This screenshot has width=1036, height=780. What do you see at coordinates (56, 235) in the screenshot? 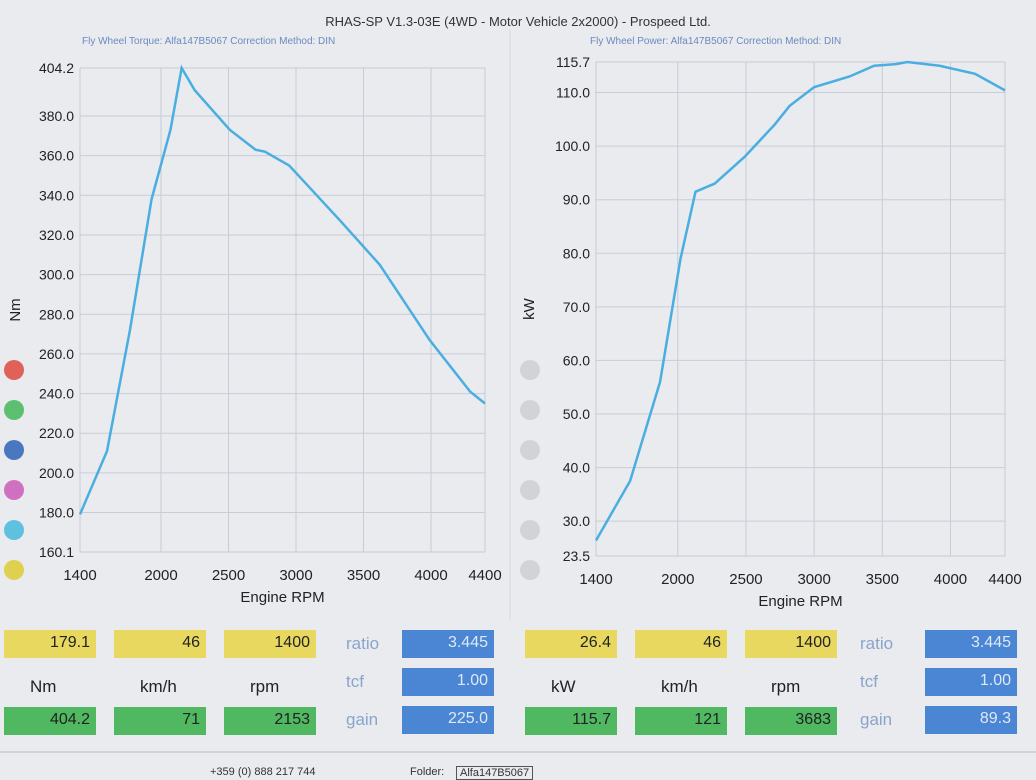
I see `y-tick-label: 320.0` at bounding box center [56, 235].